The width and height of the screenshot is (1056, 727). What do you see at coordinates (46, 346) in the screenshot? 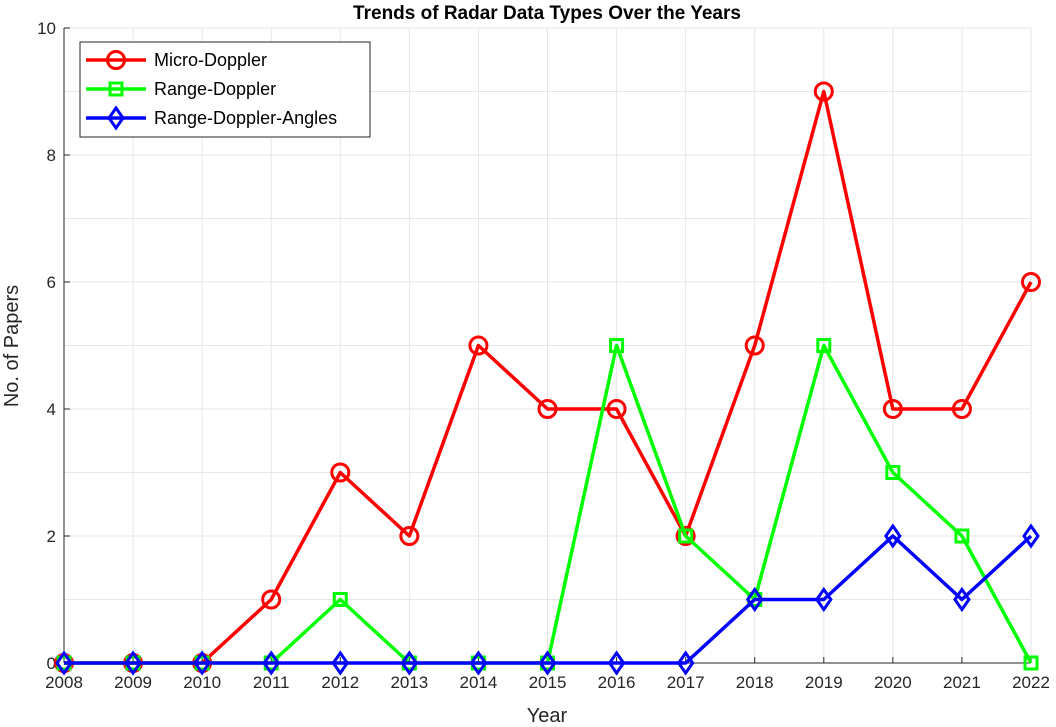
I see `y-tick-labels: 0 2 4 6 8 10` at bounding box center [46, 346].